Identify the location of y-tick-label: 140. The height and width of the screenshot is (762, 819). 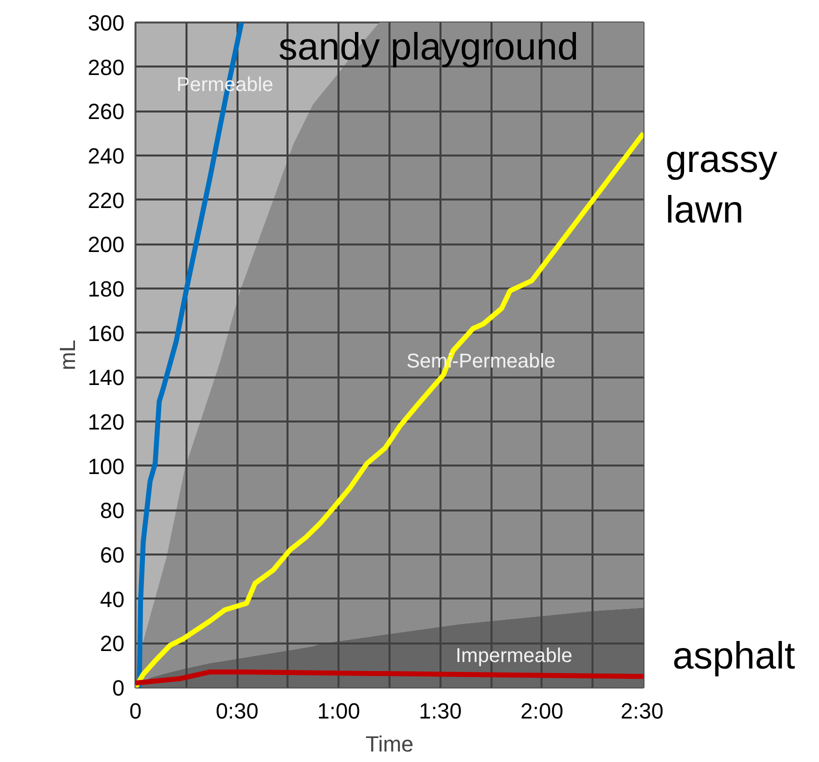
(106, 377).